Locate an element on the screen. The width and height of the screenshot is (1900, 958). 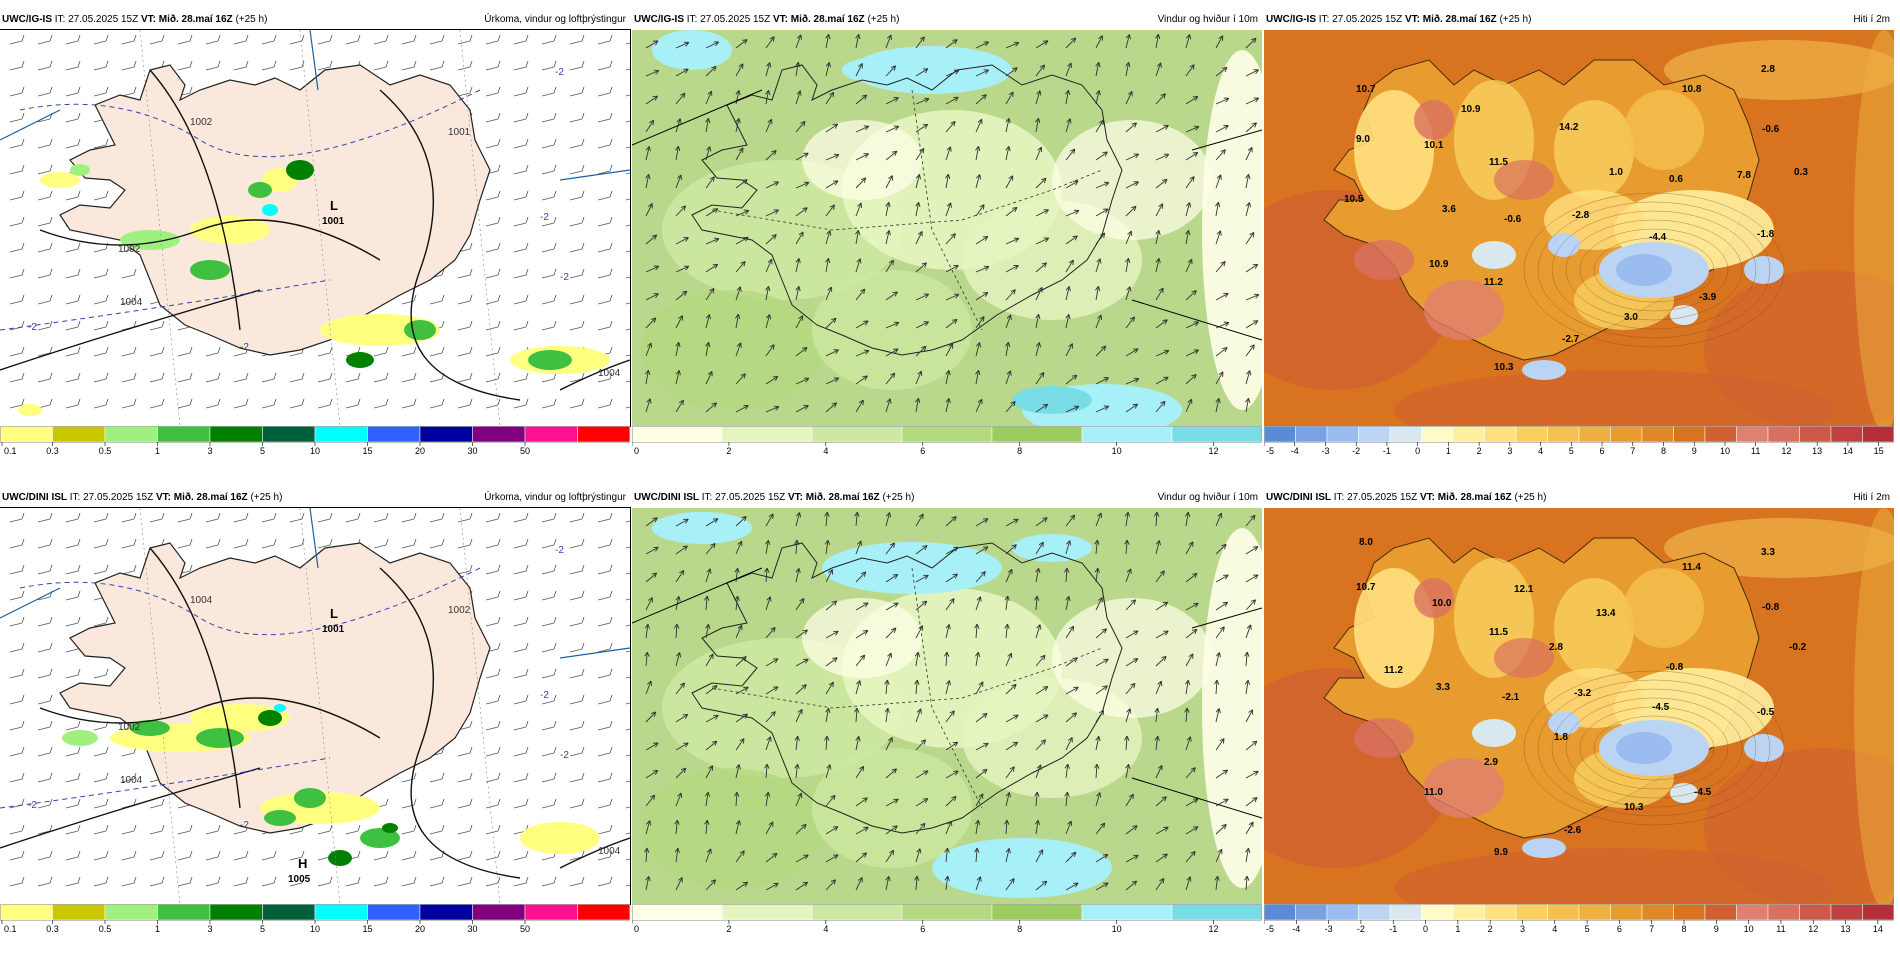
temperature-label: 10.3 is located at coordinates (1634, 807).